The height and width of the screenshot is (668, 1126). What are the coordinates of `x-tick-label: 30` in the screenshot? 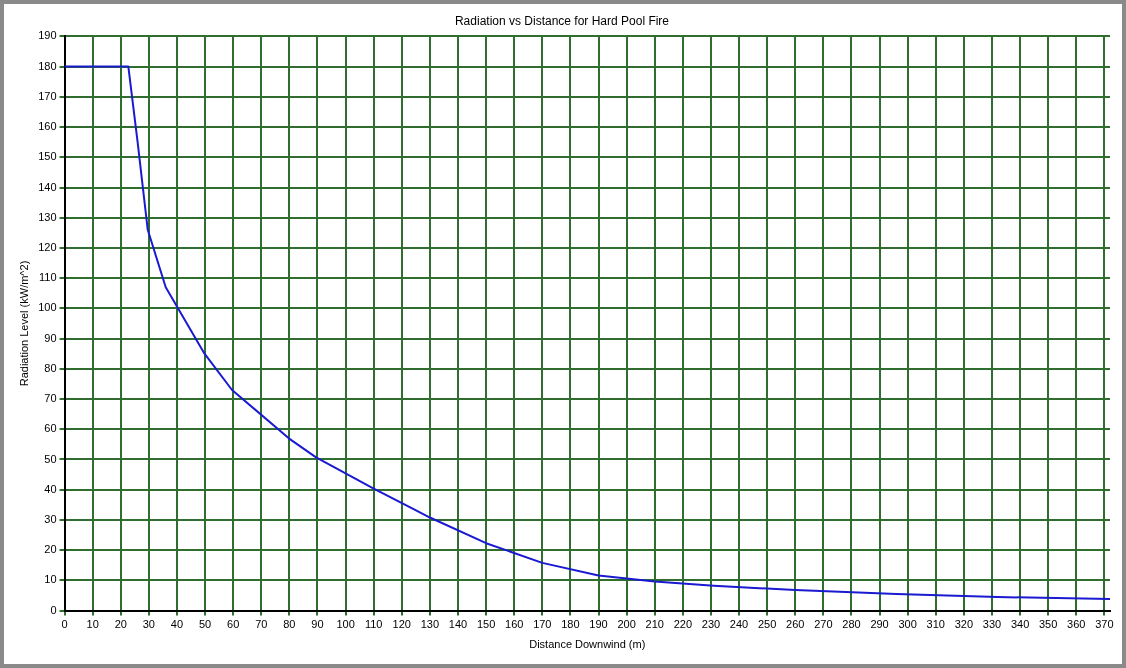 It's located at (148, 624).